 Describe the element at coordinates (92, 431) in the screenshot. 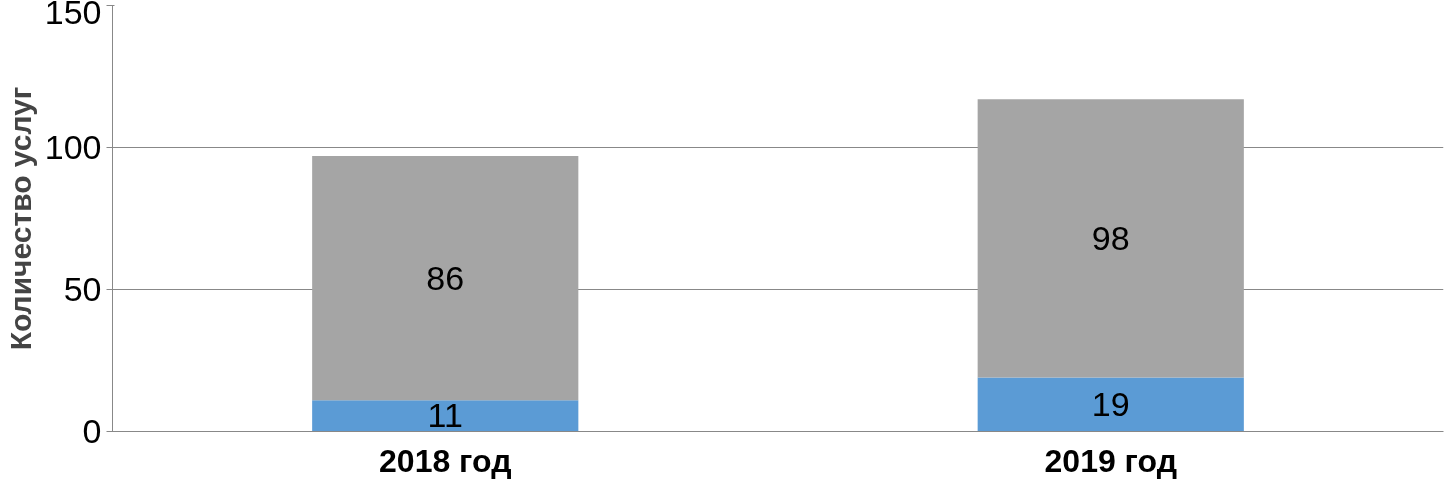

I see `y-tick-label: 0` at that location.